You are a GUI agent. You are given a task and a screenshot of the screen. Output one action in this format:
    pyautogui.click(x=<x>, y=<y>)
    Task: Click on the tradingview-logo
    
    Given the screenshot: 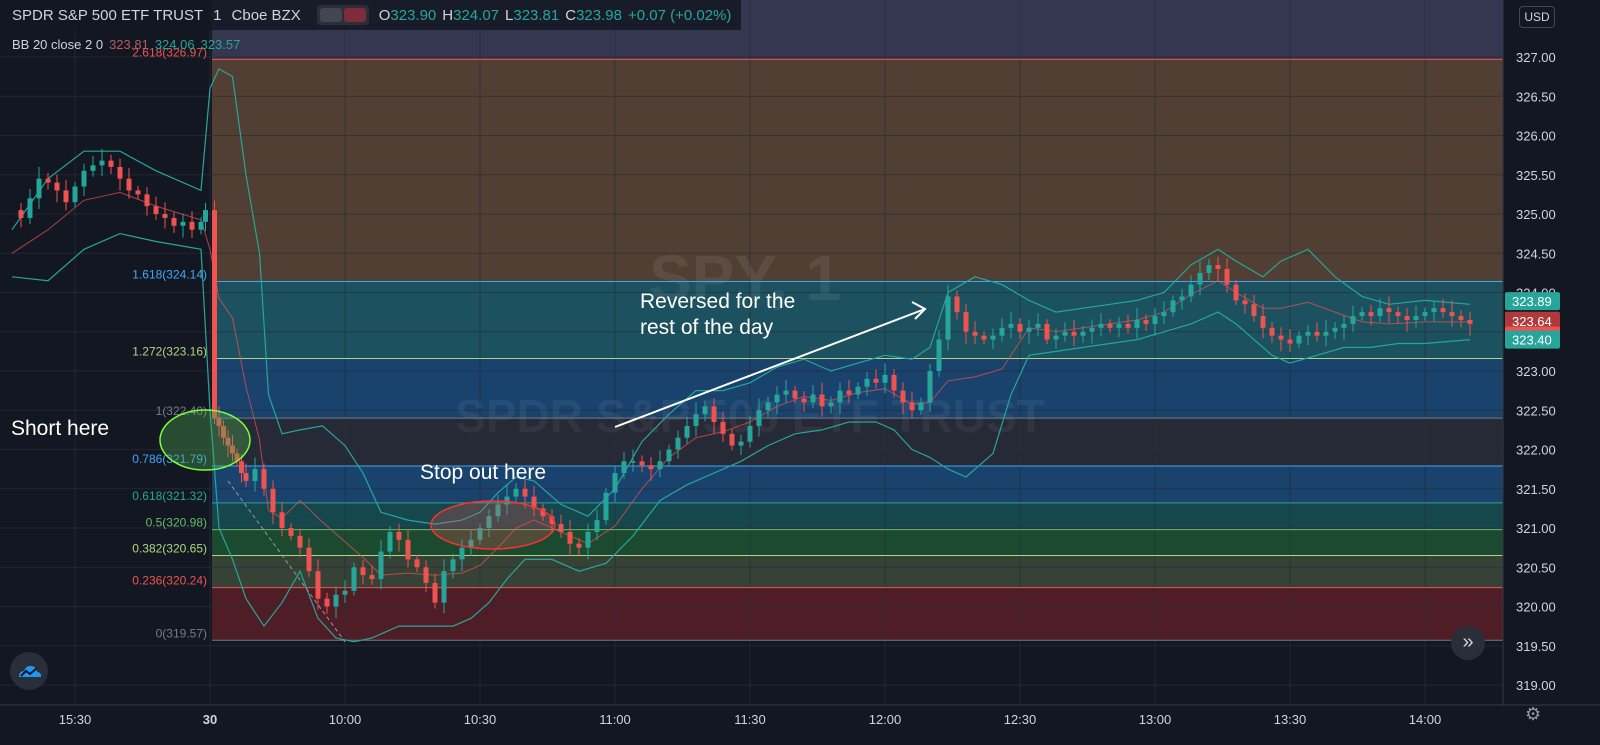 What is the action you would take?
    pyautogui.click(x=29, y=671)
    